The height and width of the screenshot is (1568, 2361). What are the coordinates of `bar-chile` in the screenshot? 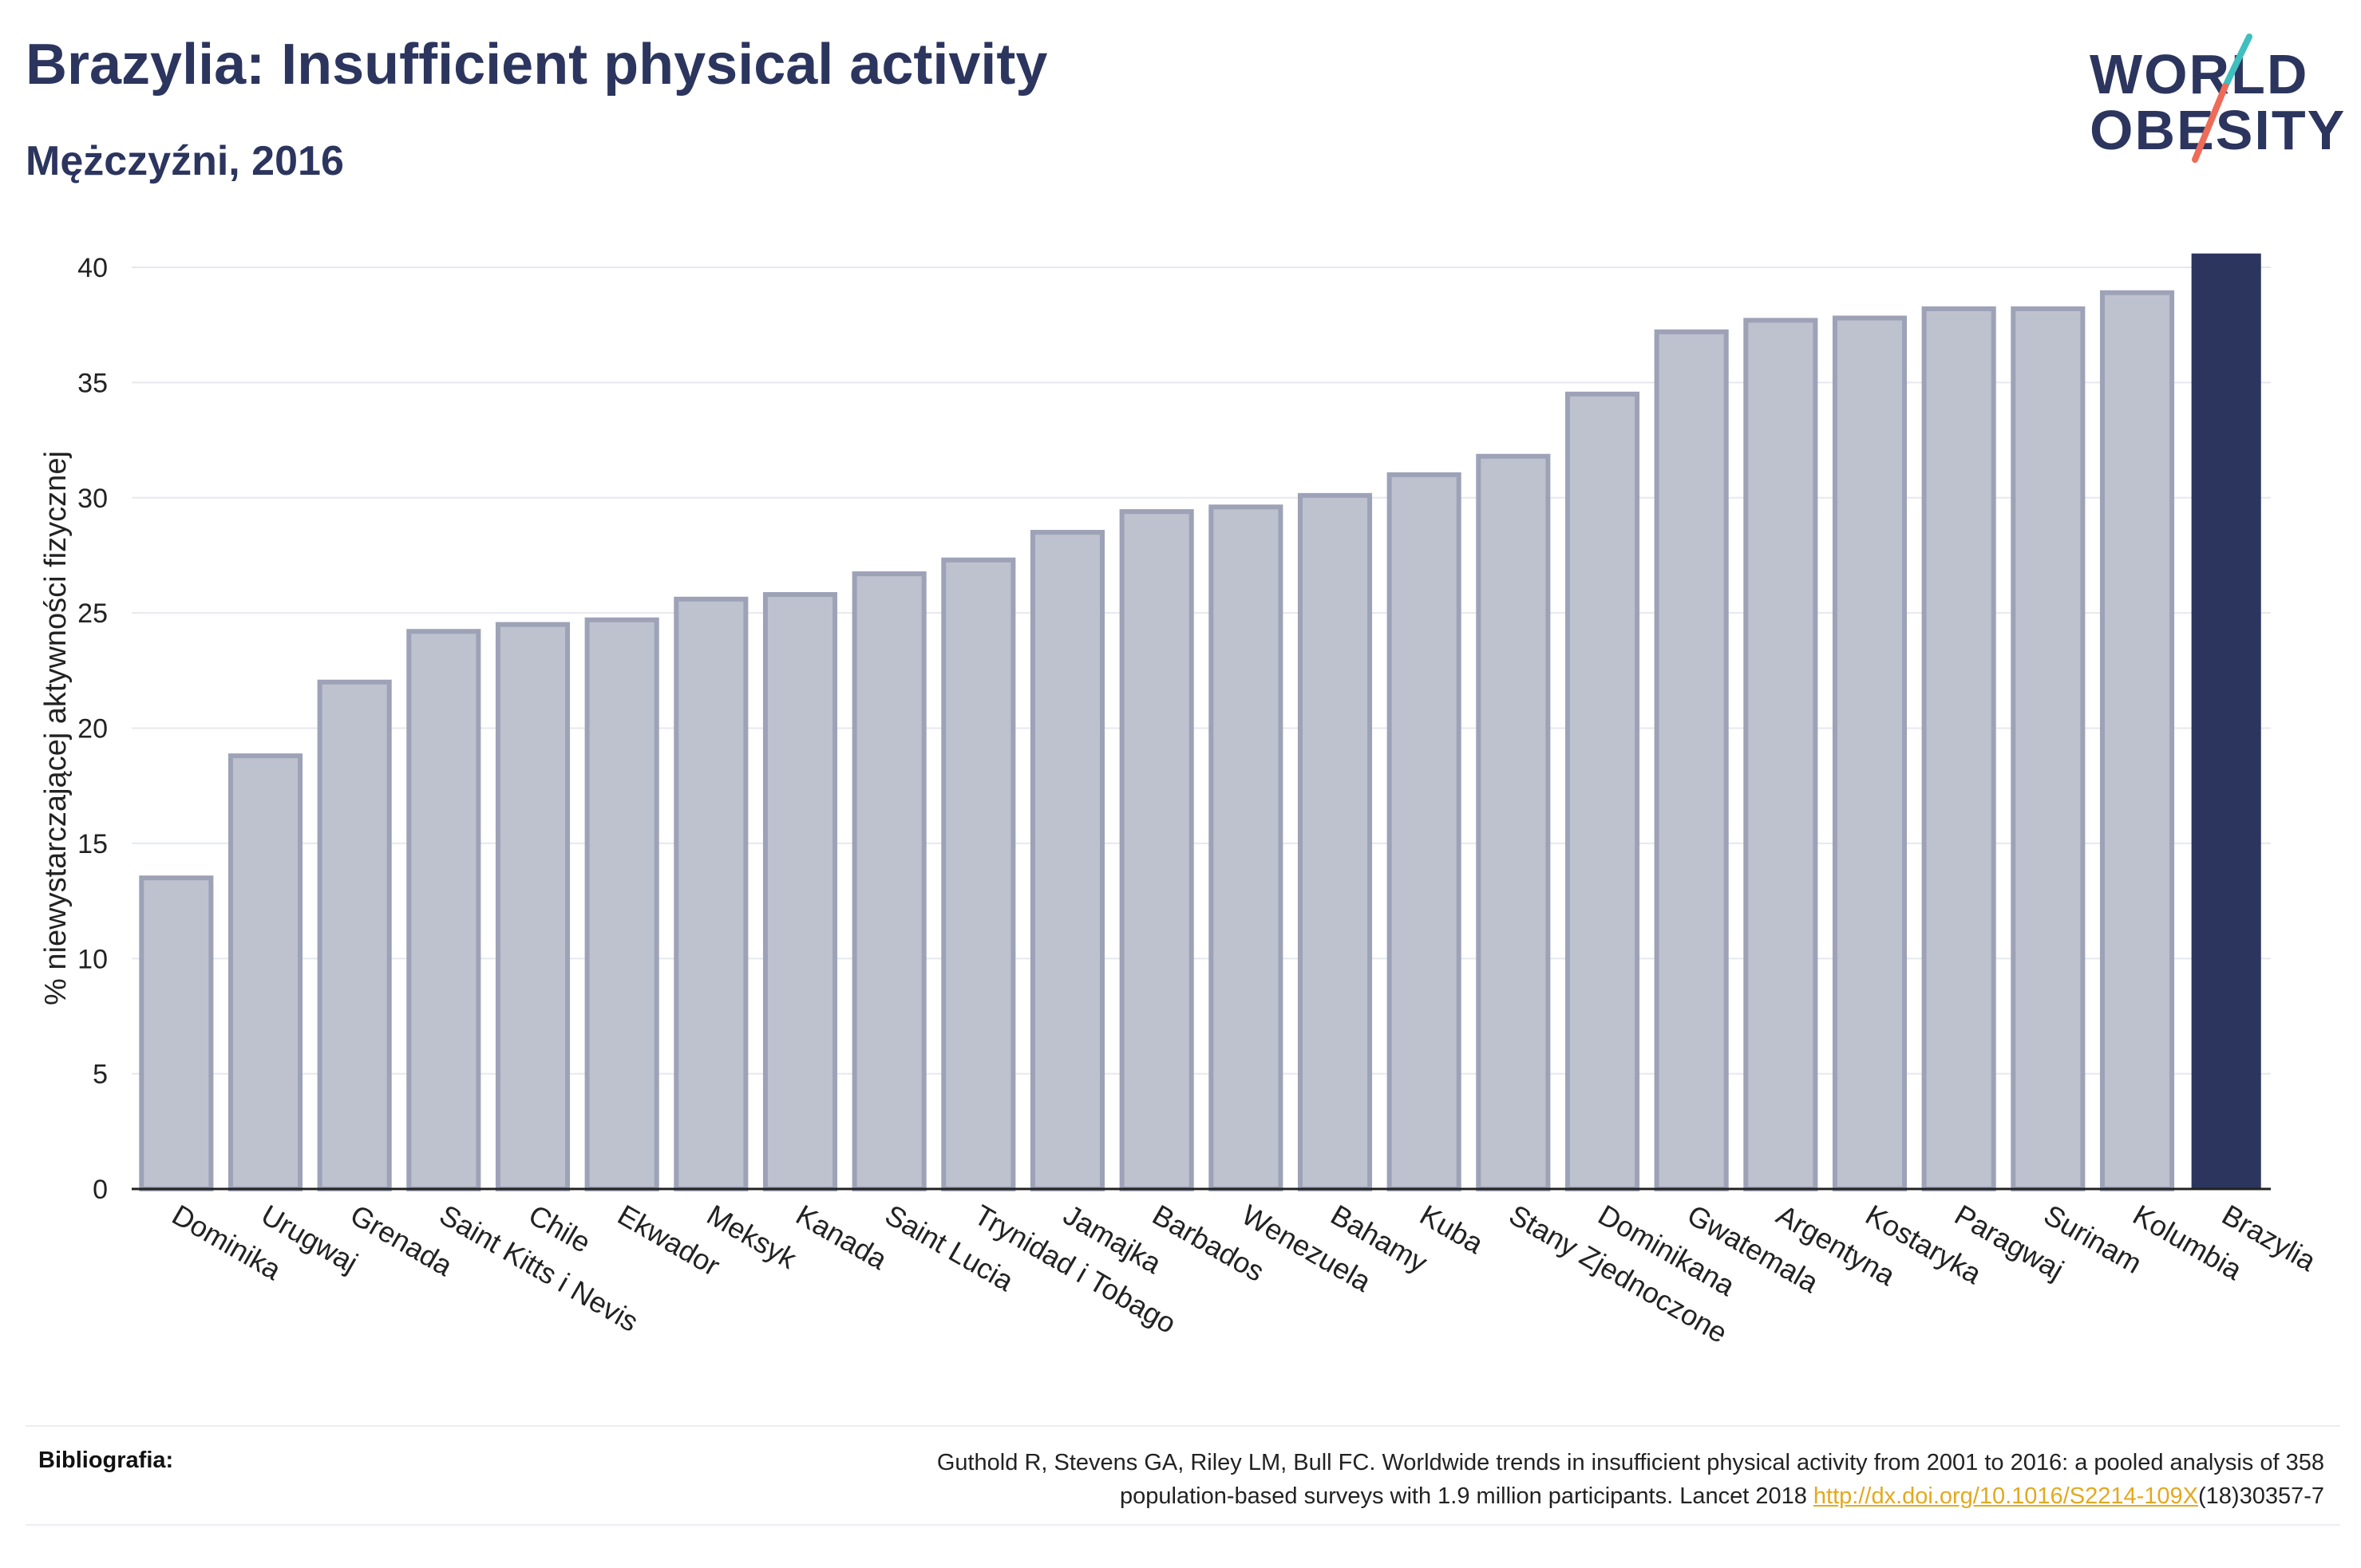 It's located at (533, 906).